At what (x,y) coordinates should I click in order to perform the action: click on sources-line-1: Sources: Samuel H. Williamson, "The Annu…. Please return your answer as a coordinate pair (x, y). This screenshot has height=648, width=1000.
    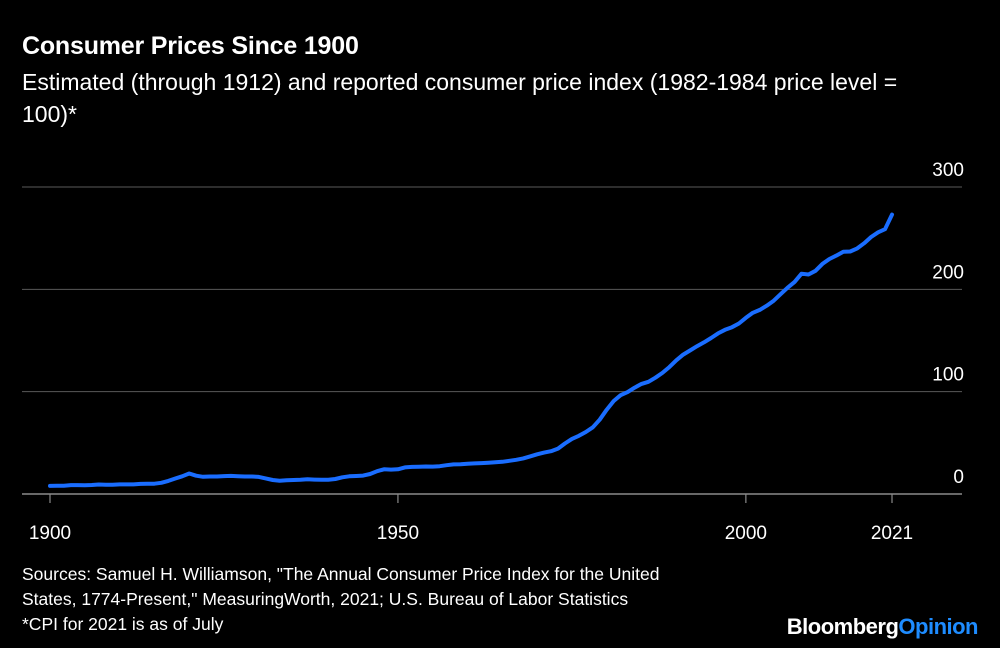
    Looking at the image, I should click on (341, 574).